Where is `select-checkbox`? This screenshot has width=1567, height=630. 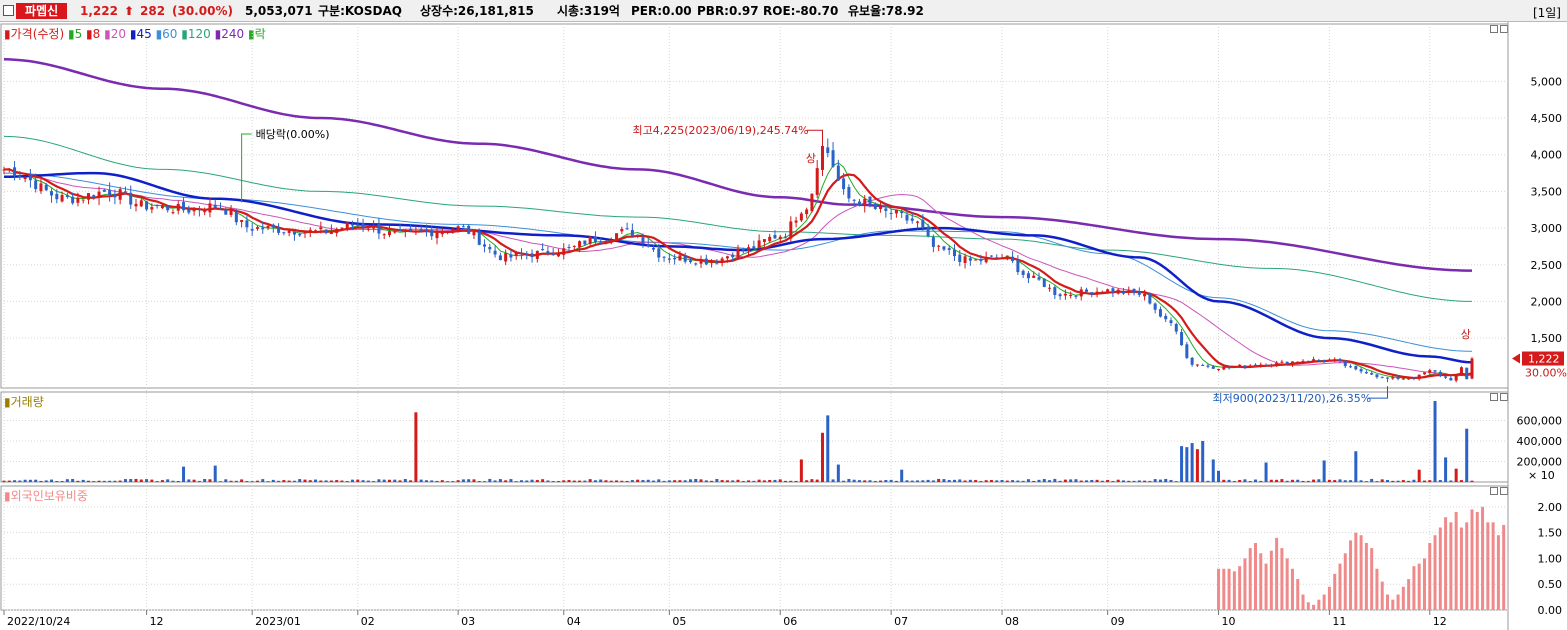 select-checkbox is located at coordinates (8, 10).